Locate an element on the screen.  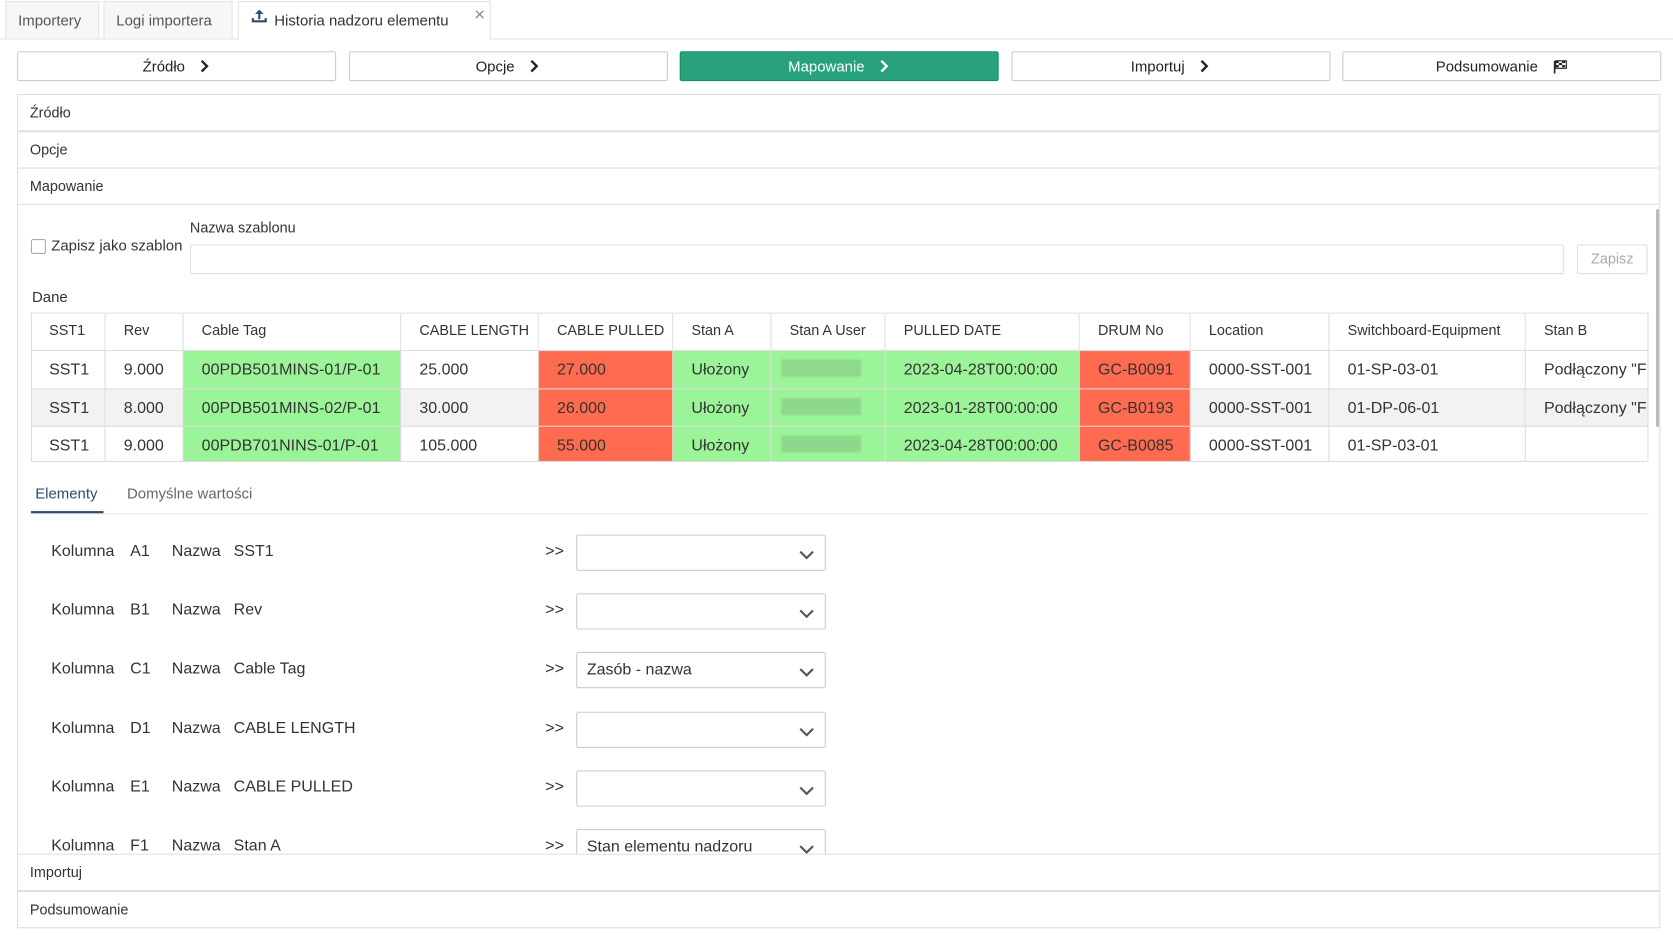
step-button: Mapowanie is located at coordinates (839, 66).